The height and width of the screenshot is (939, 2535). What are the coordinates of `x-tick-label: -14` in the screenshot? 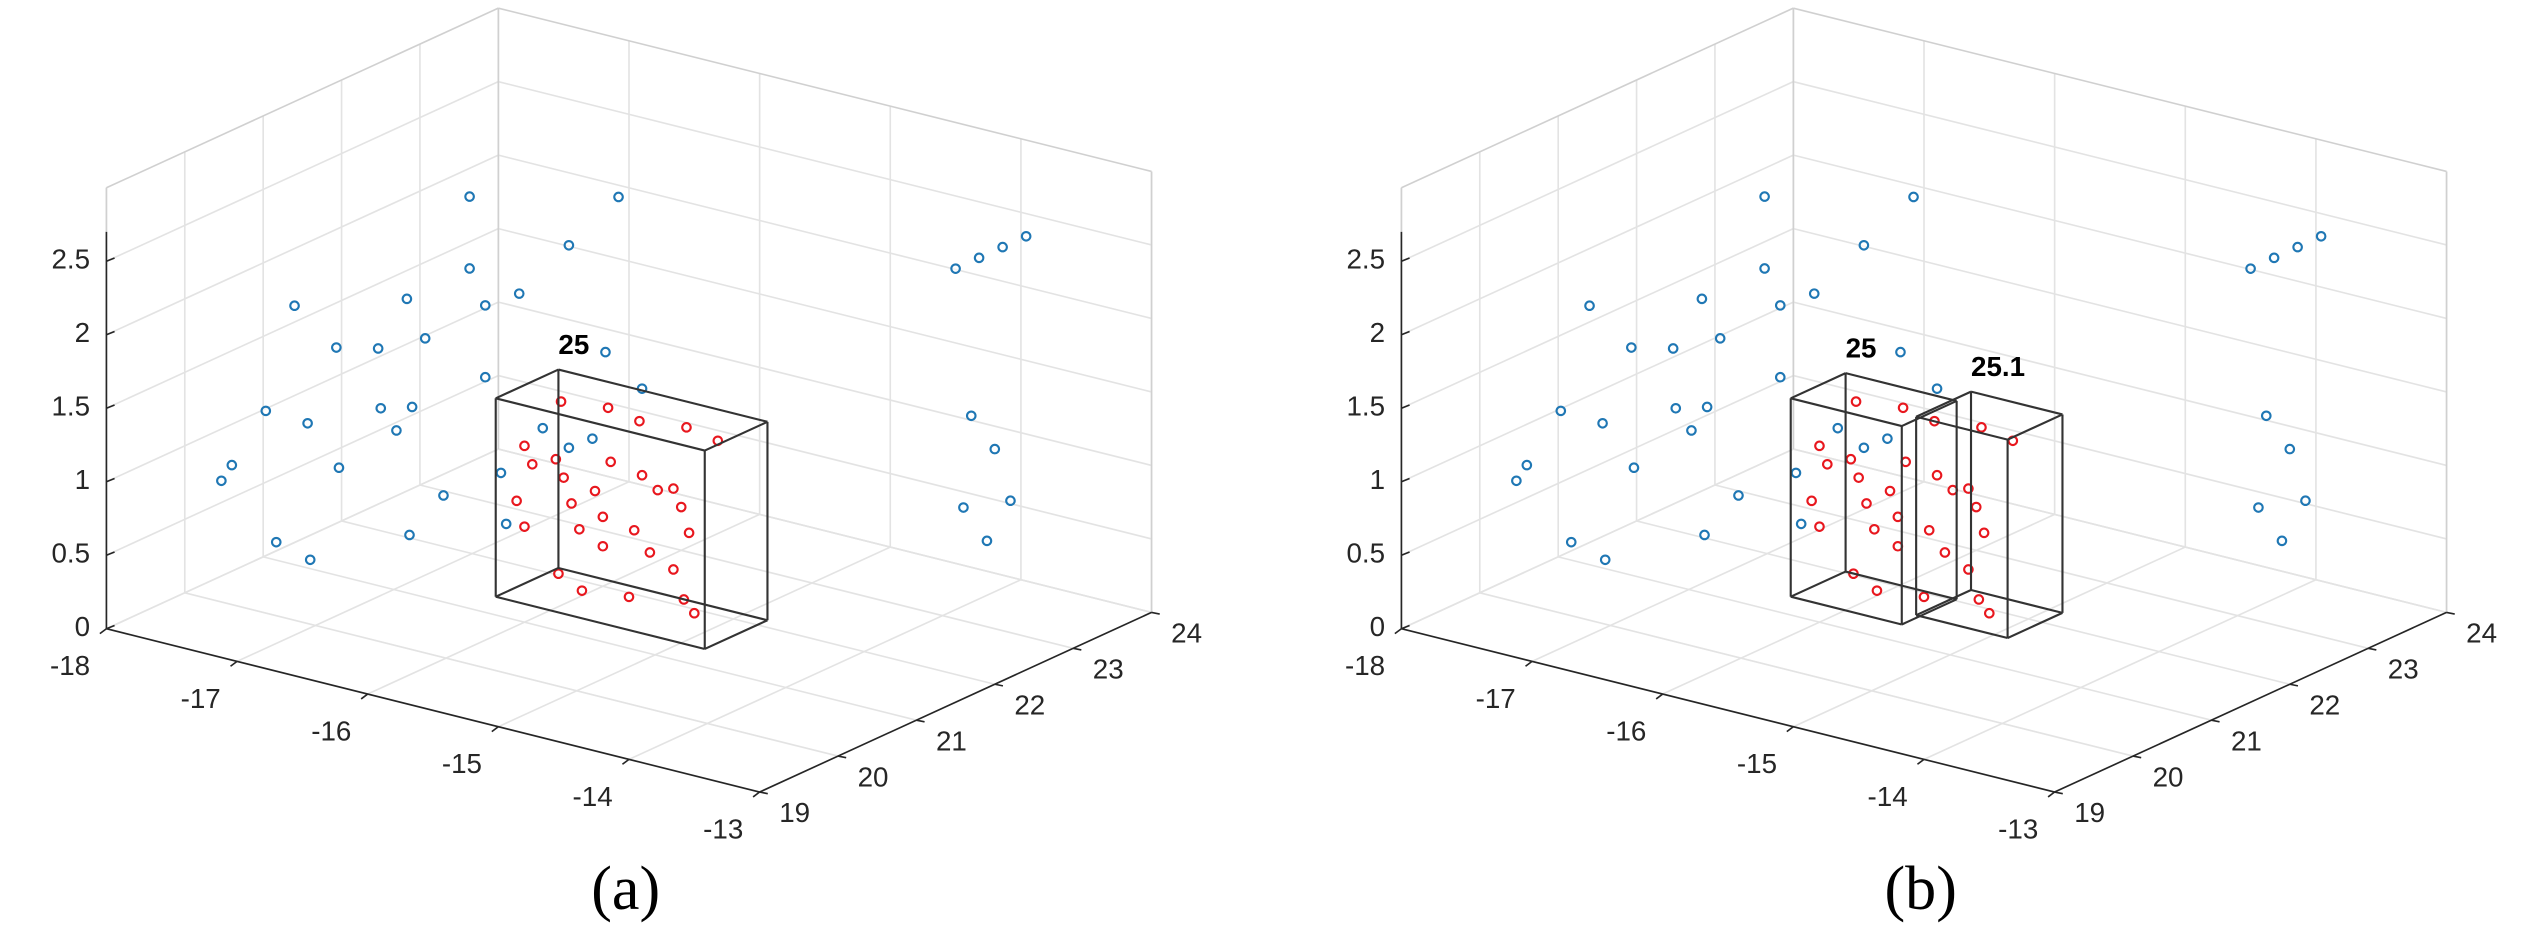 It's located at (593, 796).